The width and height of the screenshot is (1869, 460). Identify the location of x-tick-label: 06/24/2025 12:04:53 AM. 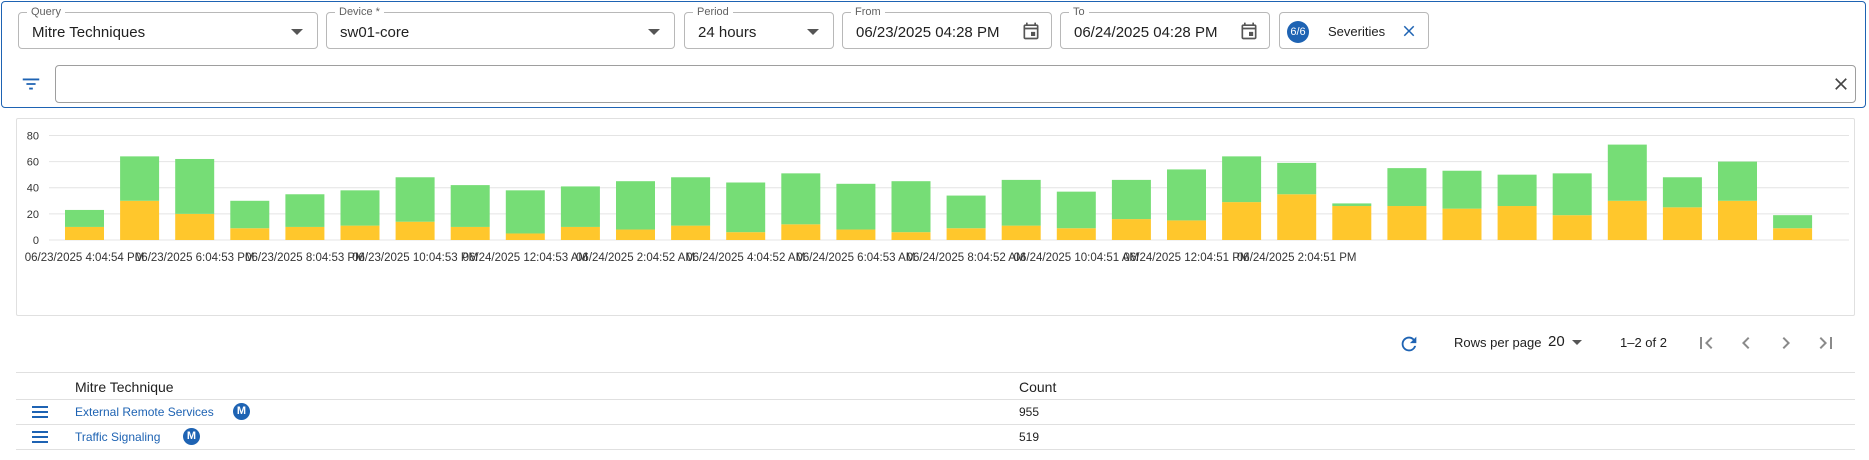
(525, 258).